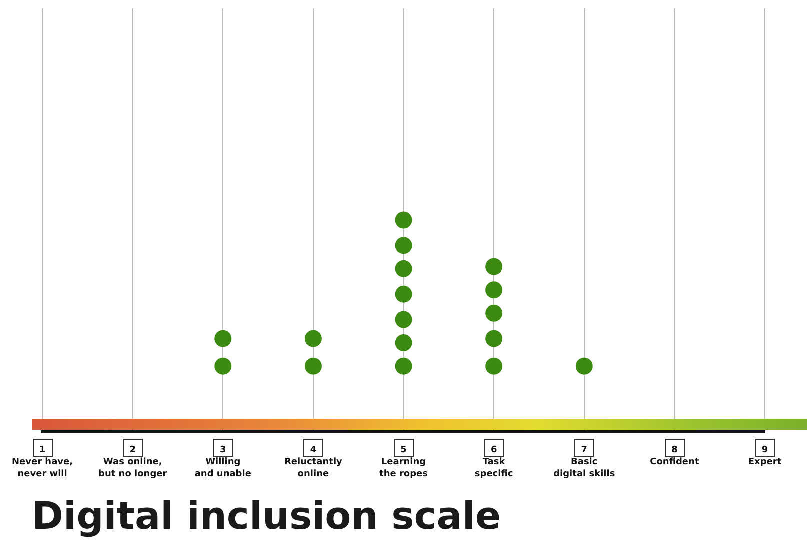 The height and width of the screenshot is (544, 807). Describe the element at coordinates (313, 462) in the screenshot. I see `x-tick-label: 4 Reluctantly online` at that location.